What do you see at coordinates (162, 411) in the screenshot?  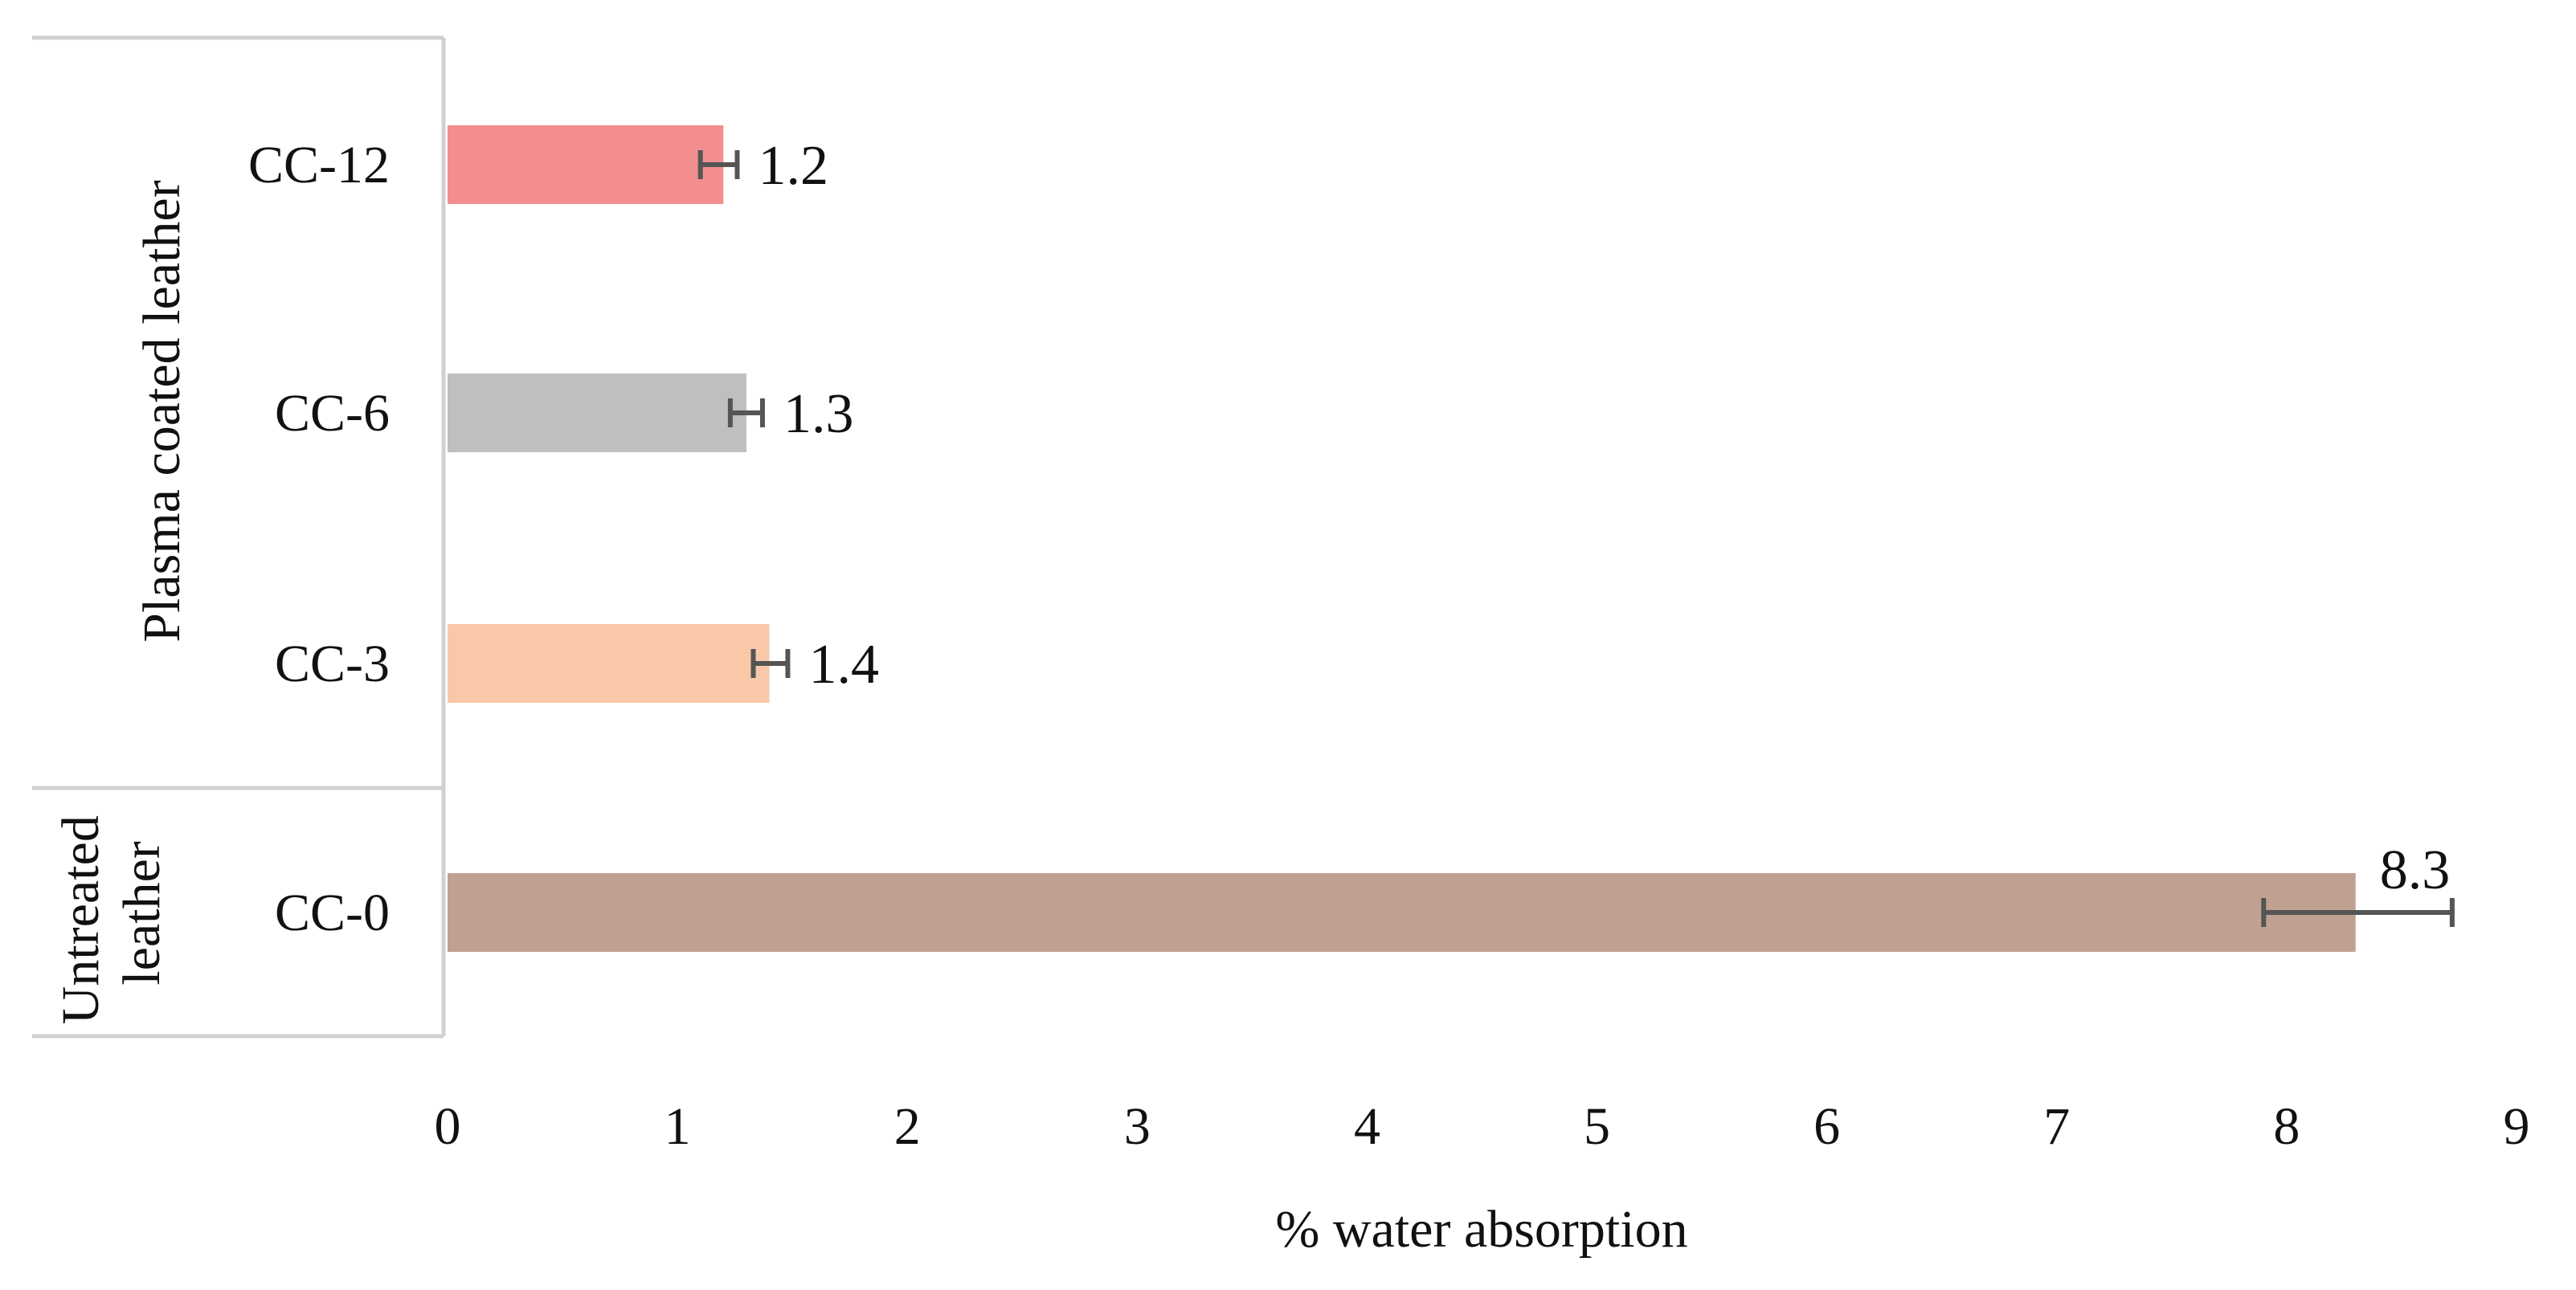 I see `group-label-plasma-coated: Plasma coated leather` at bounding box center [162, 411].